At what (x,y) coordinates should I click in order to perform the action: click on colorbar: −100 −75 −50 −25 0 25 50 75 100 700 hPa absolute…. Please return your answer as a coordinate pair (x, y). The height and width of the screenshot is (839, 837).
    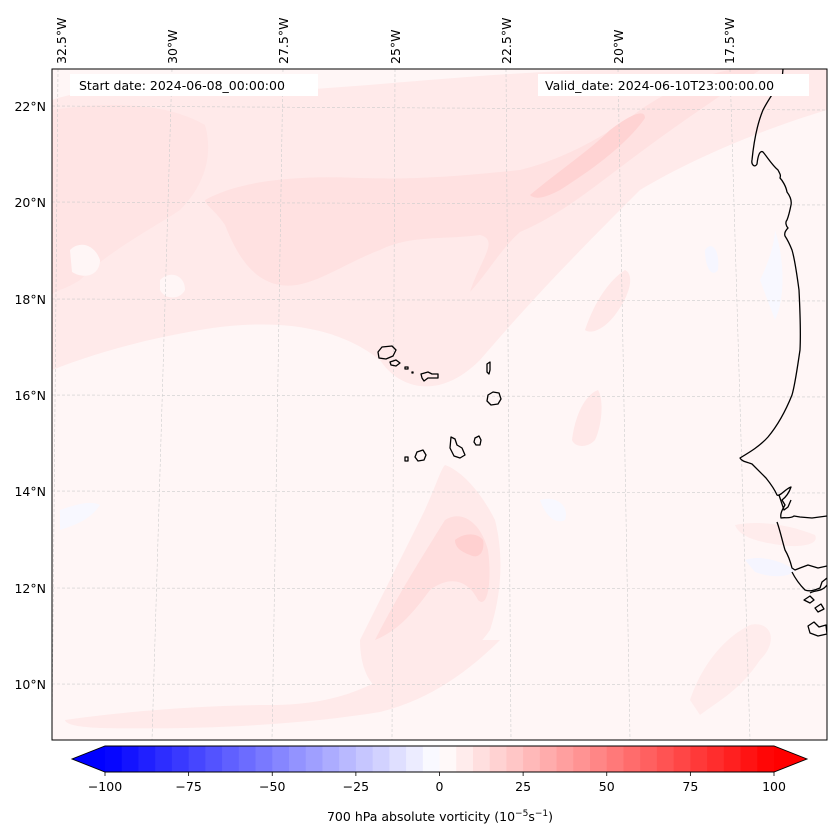
    Looking at the image, I should click on (439, 784).